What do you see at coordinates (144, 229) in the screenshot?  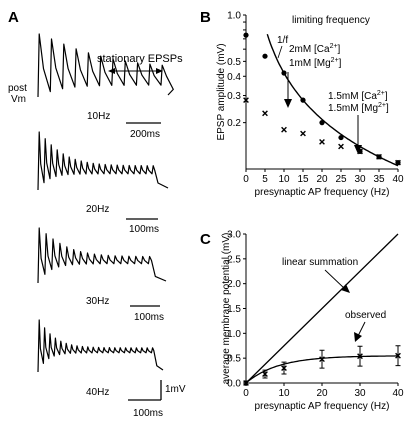 I see `scalebar-100ms-20hz-label: 100ms` at bounding box center [144, 229].